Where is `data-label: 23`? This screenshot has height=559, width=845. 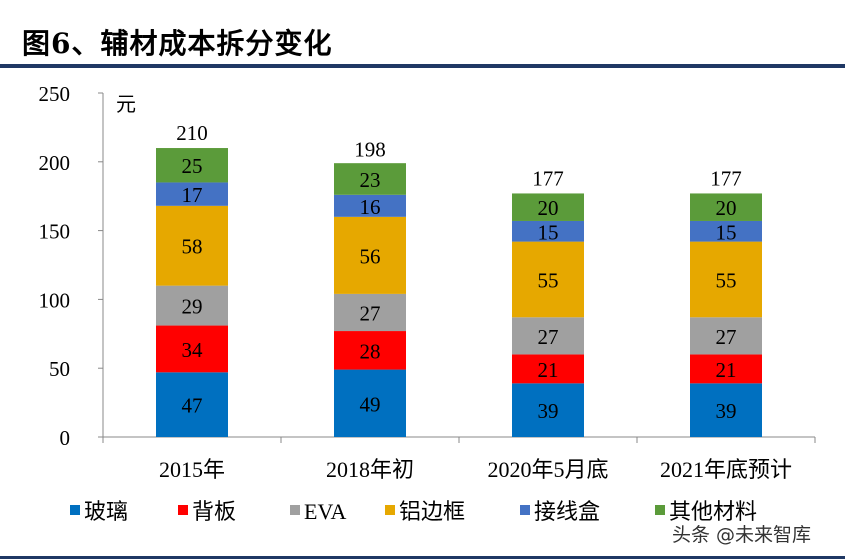 data-label: 23 is located at coordinates (370, 180).